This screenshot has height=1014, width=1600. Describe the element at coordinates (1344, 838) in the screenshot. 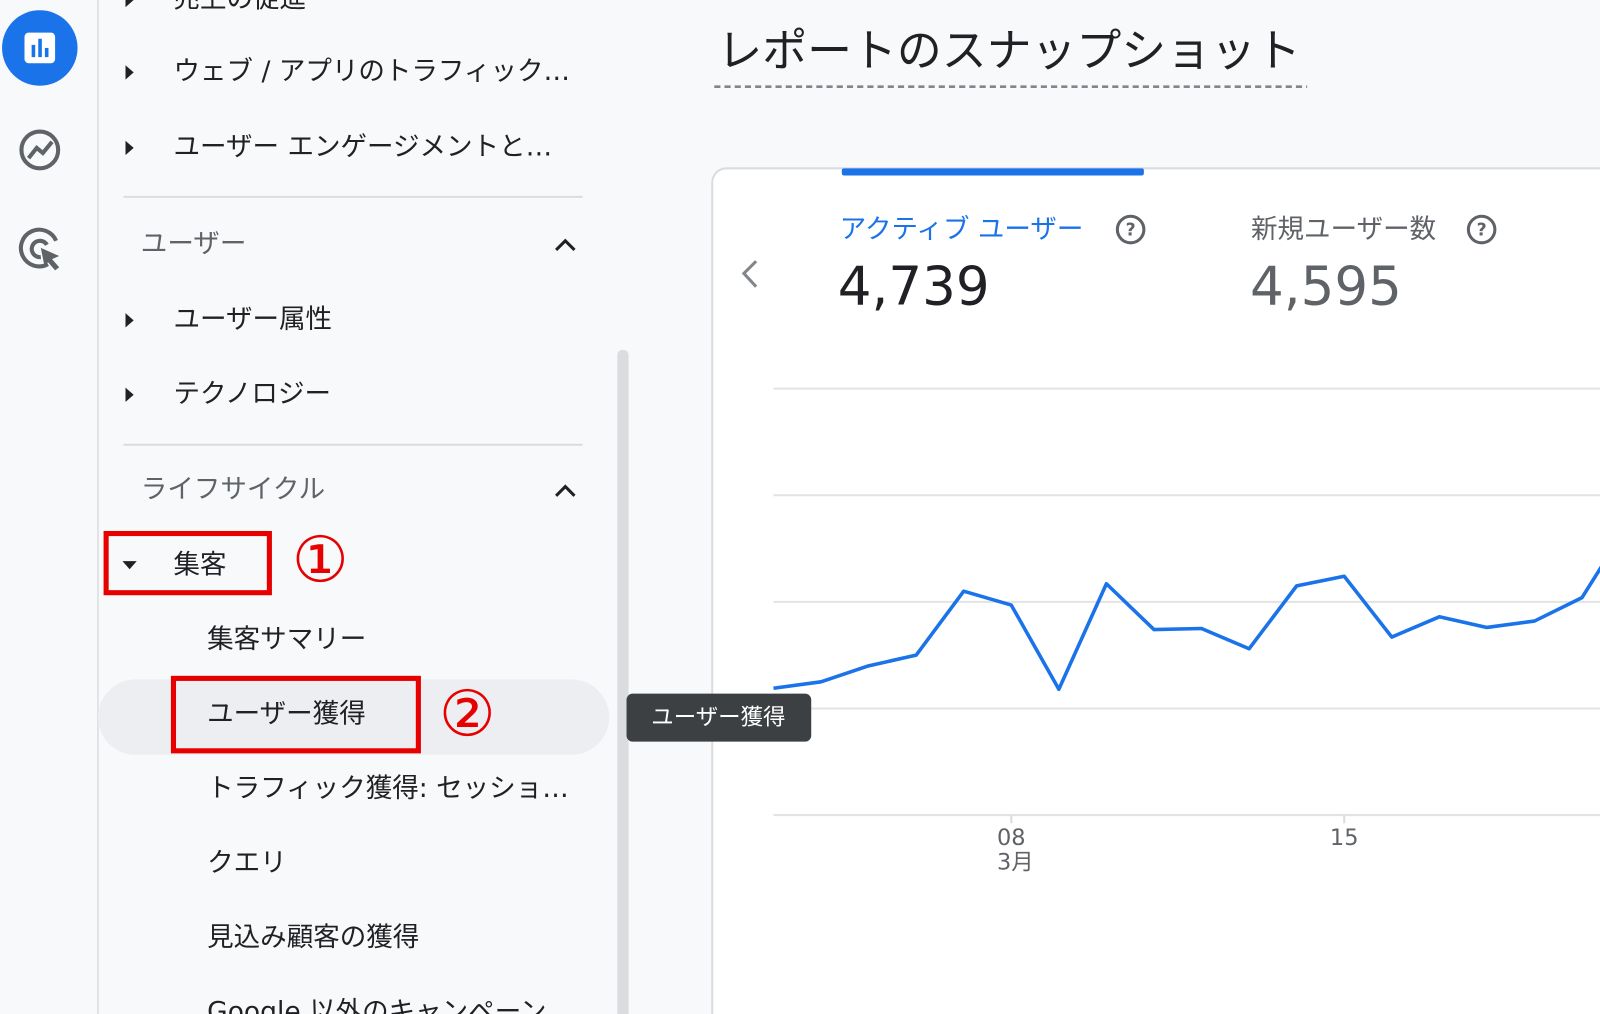

I see `x-tick-label: 15` at that location.